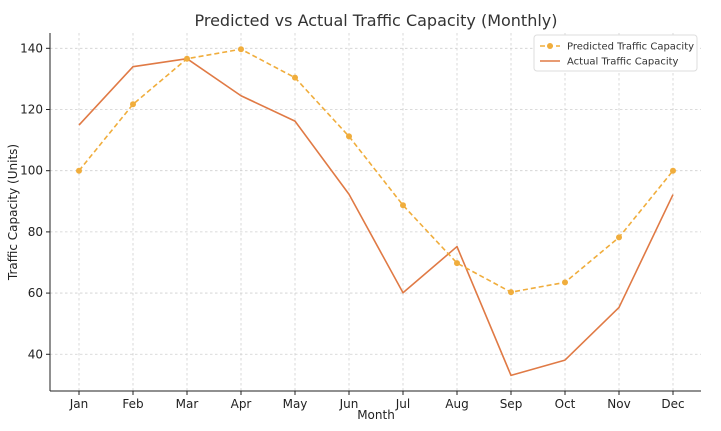 The image size is (721, 431). What do you see at coordinates (13, 212) in the screenshot?
I see `y-axis-label: Traffic Capacity (Units)` at bounding box center [13, 212].